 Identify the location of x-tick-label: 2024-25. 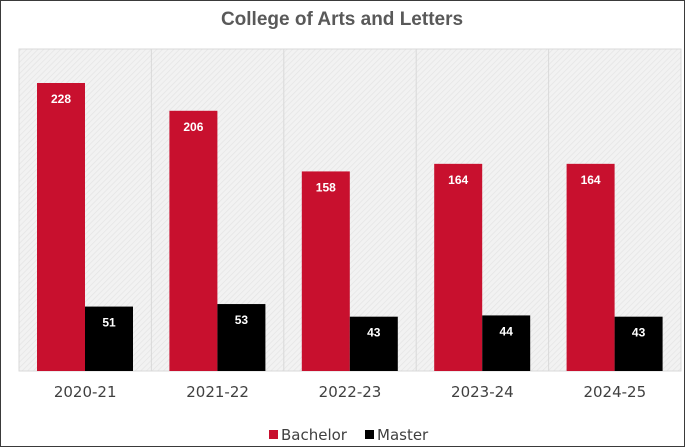
(614, 392).